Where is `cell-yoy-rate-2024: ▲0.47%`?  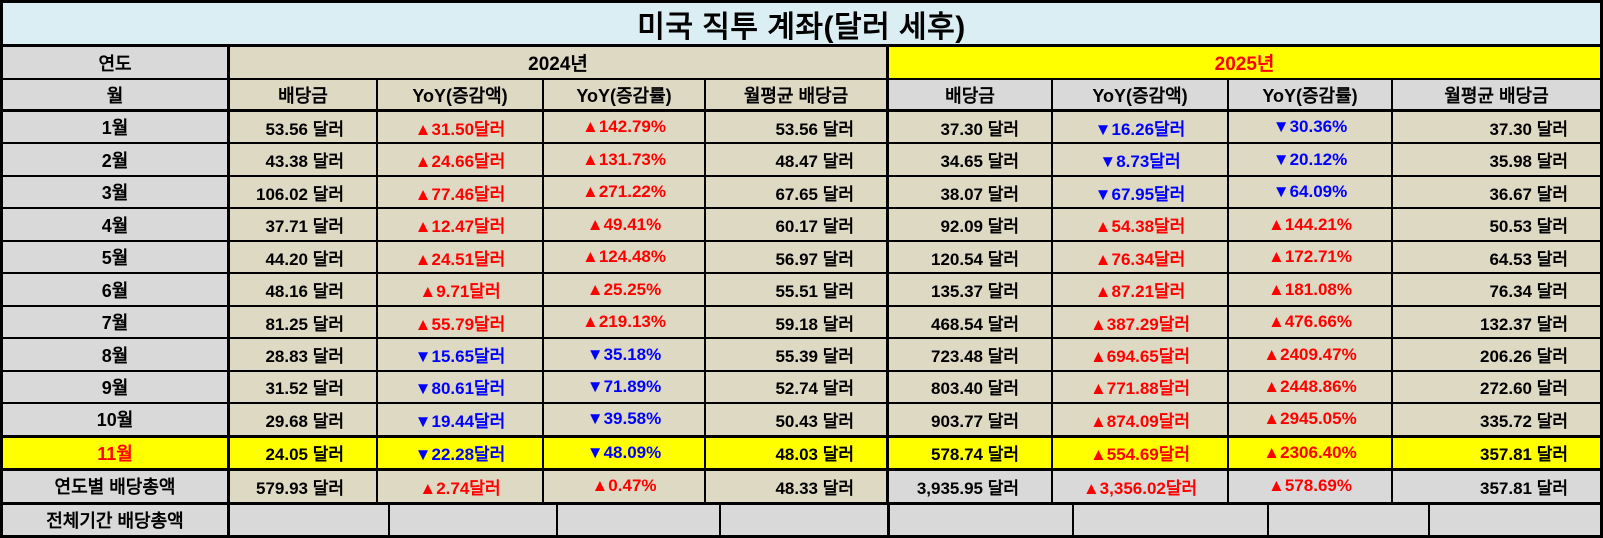 cell-yoy-rate-2024: ▲0.47% is located at coordinates (625, 486).